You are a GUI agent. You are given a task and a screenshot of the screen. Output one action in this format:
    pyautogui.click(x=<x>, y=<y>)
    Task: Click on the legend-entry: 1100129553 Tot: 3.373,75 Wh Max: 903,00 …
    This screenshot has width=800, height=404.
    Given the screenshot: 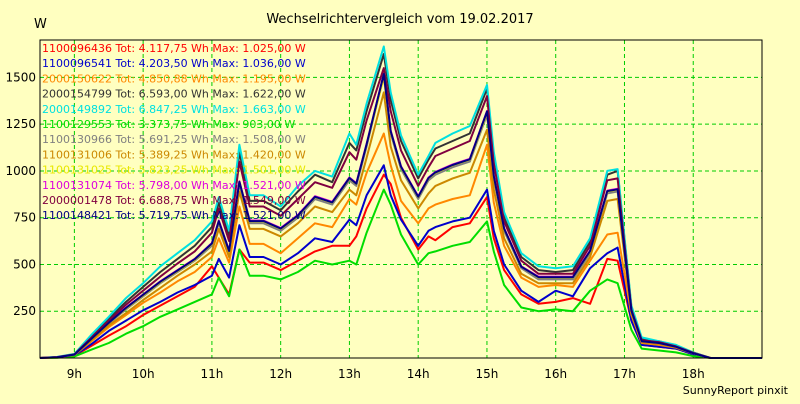 What is the action you would take?
    pyautogui.click(x=168, y=124)
    